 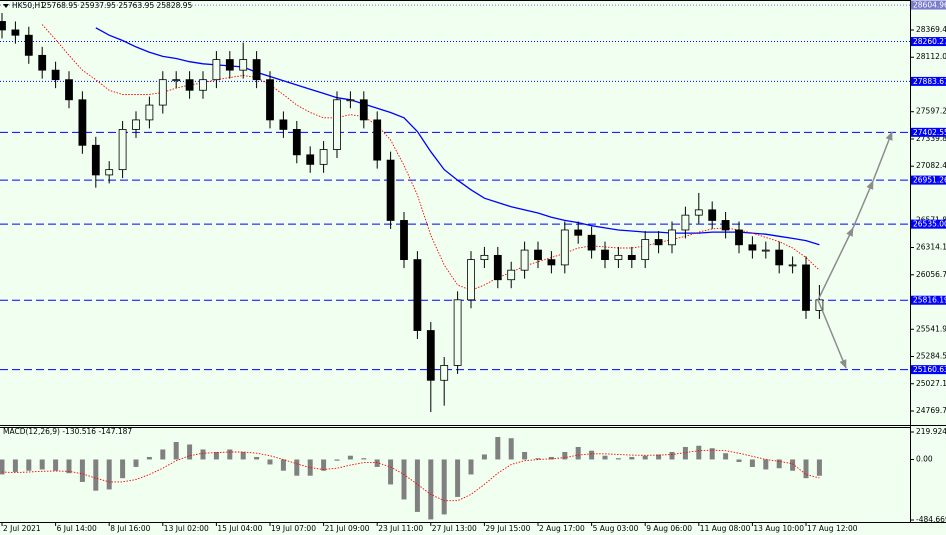 What do you see at coordinates (6, 6) in the screenshot?
I see `symbol-menu-icon` at bounding box center [6, 6].